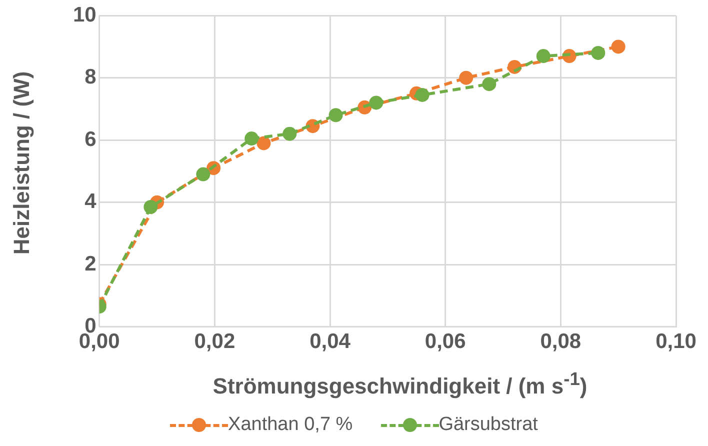 Image resolution: width=708 pixels, height=446 pixels. I want to click on y-tick-label: 8, so click(90, 77).